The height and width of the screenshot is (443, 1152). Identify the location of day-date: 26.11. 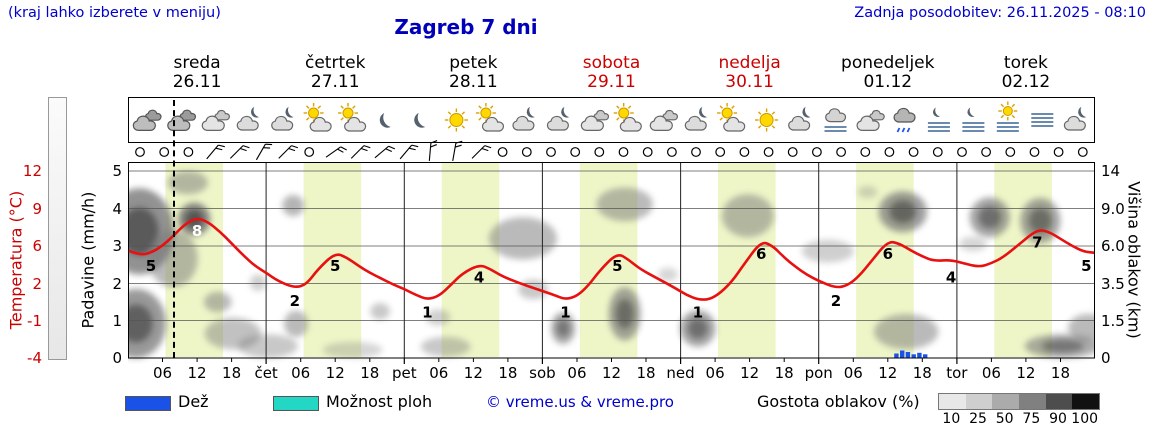
(197, 82).